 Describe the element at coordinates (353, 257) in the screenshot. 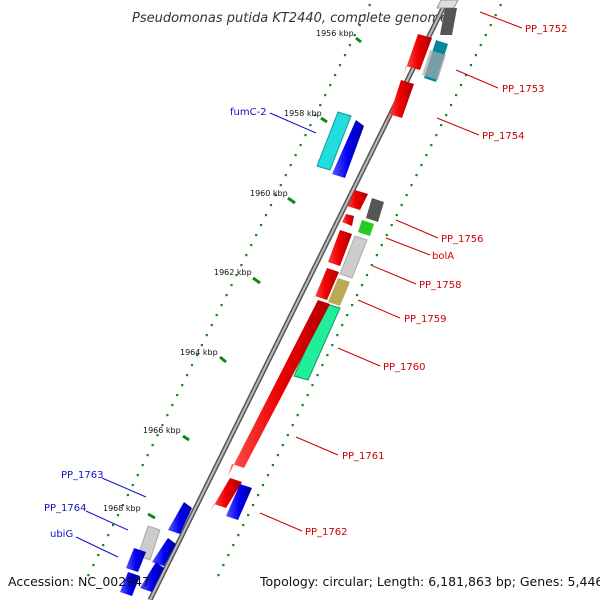

I see `gene-pp1758-grey` at that location.